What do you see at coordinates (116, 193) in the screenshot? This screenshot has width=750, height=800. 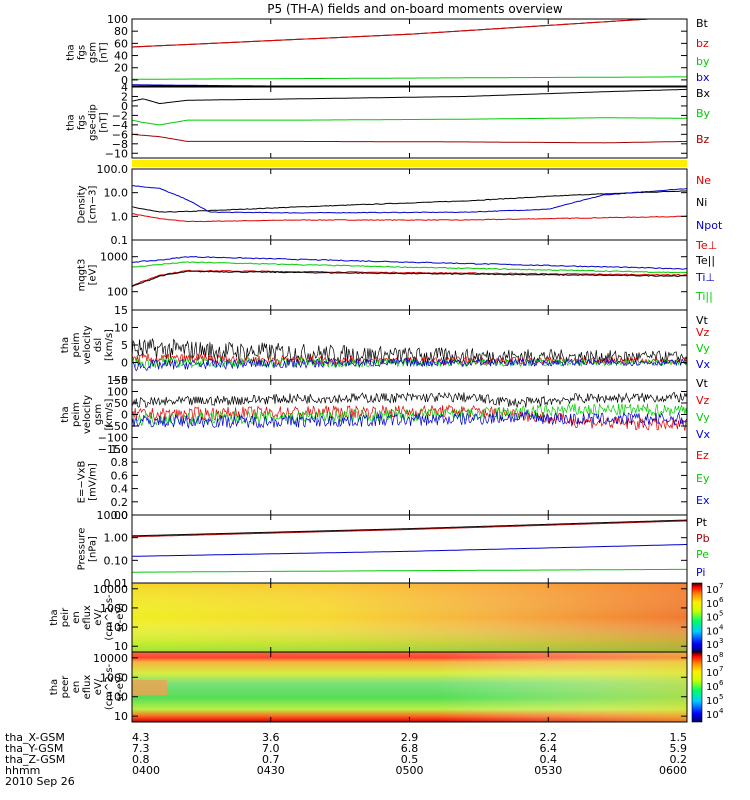 I see `y-tick-label: 10.0` at bounding box center [116, 193].